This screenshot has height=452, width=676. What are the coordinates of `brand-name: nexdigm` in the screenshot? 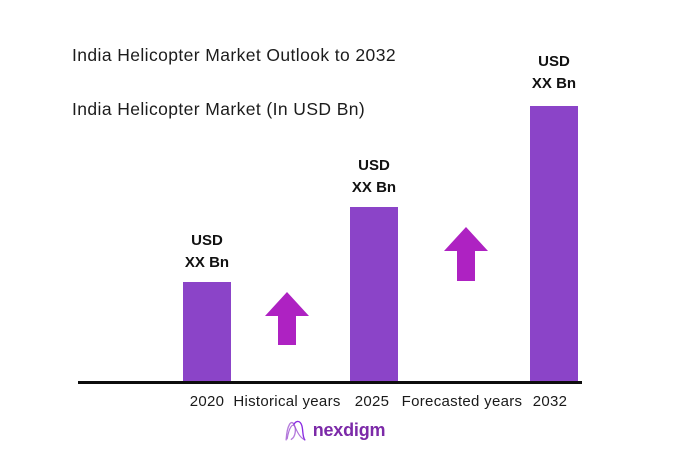 It's located at (349, 429).